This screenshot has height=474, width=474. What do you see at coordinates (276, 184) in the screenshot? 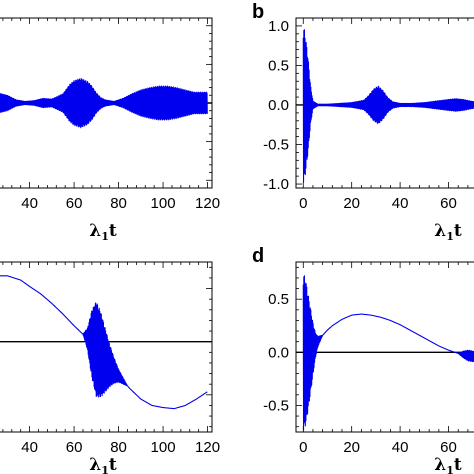
I see `y-tick-label: -1.0` at bounding box center [276, 184].